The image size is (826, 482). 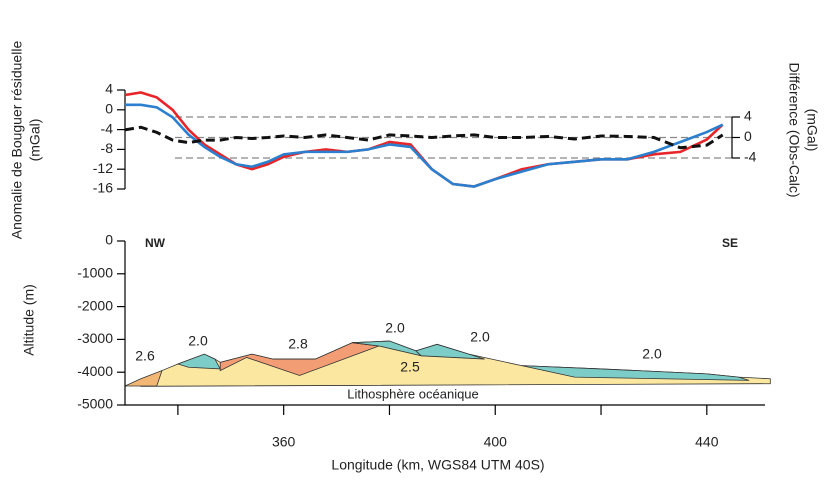 I want to click on y-tick-label: -2000, so click(x=95, y=305).